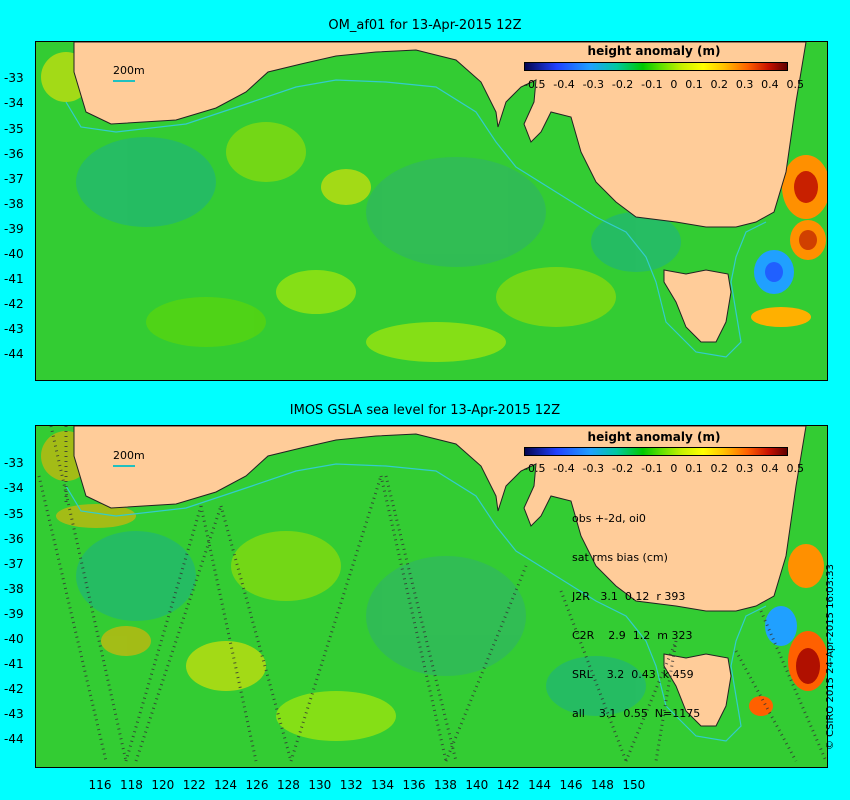  I want to click on x-tick: 138, so click(445, 785).